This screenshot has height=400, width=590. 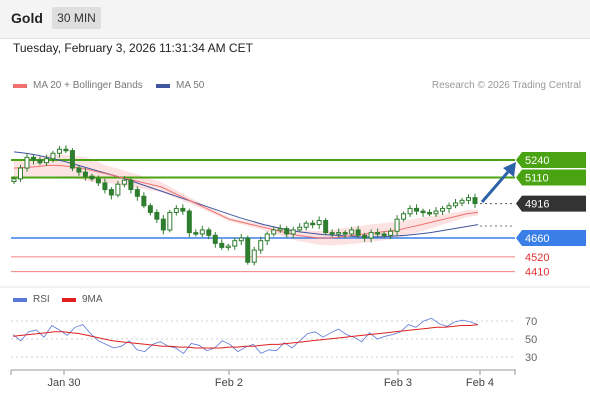 What do you see at coordinates (537, 205) in the screenshot?
I see `price-tag-label: 4916` at bounding box center [537, 205].